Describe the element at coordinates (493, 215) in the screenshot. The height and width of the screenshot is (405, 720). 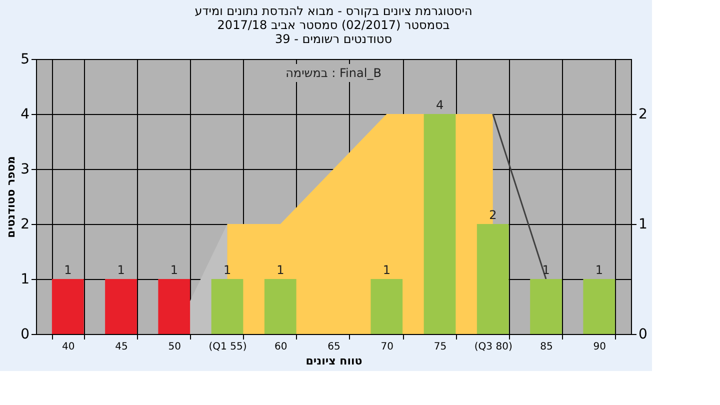
I see `data-label: 2` at that location.